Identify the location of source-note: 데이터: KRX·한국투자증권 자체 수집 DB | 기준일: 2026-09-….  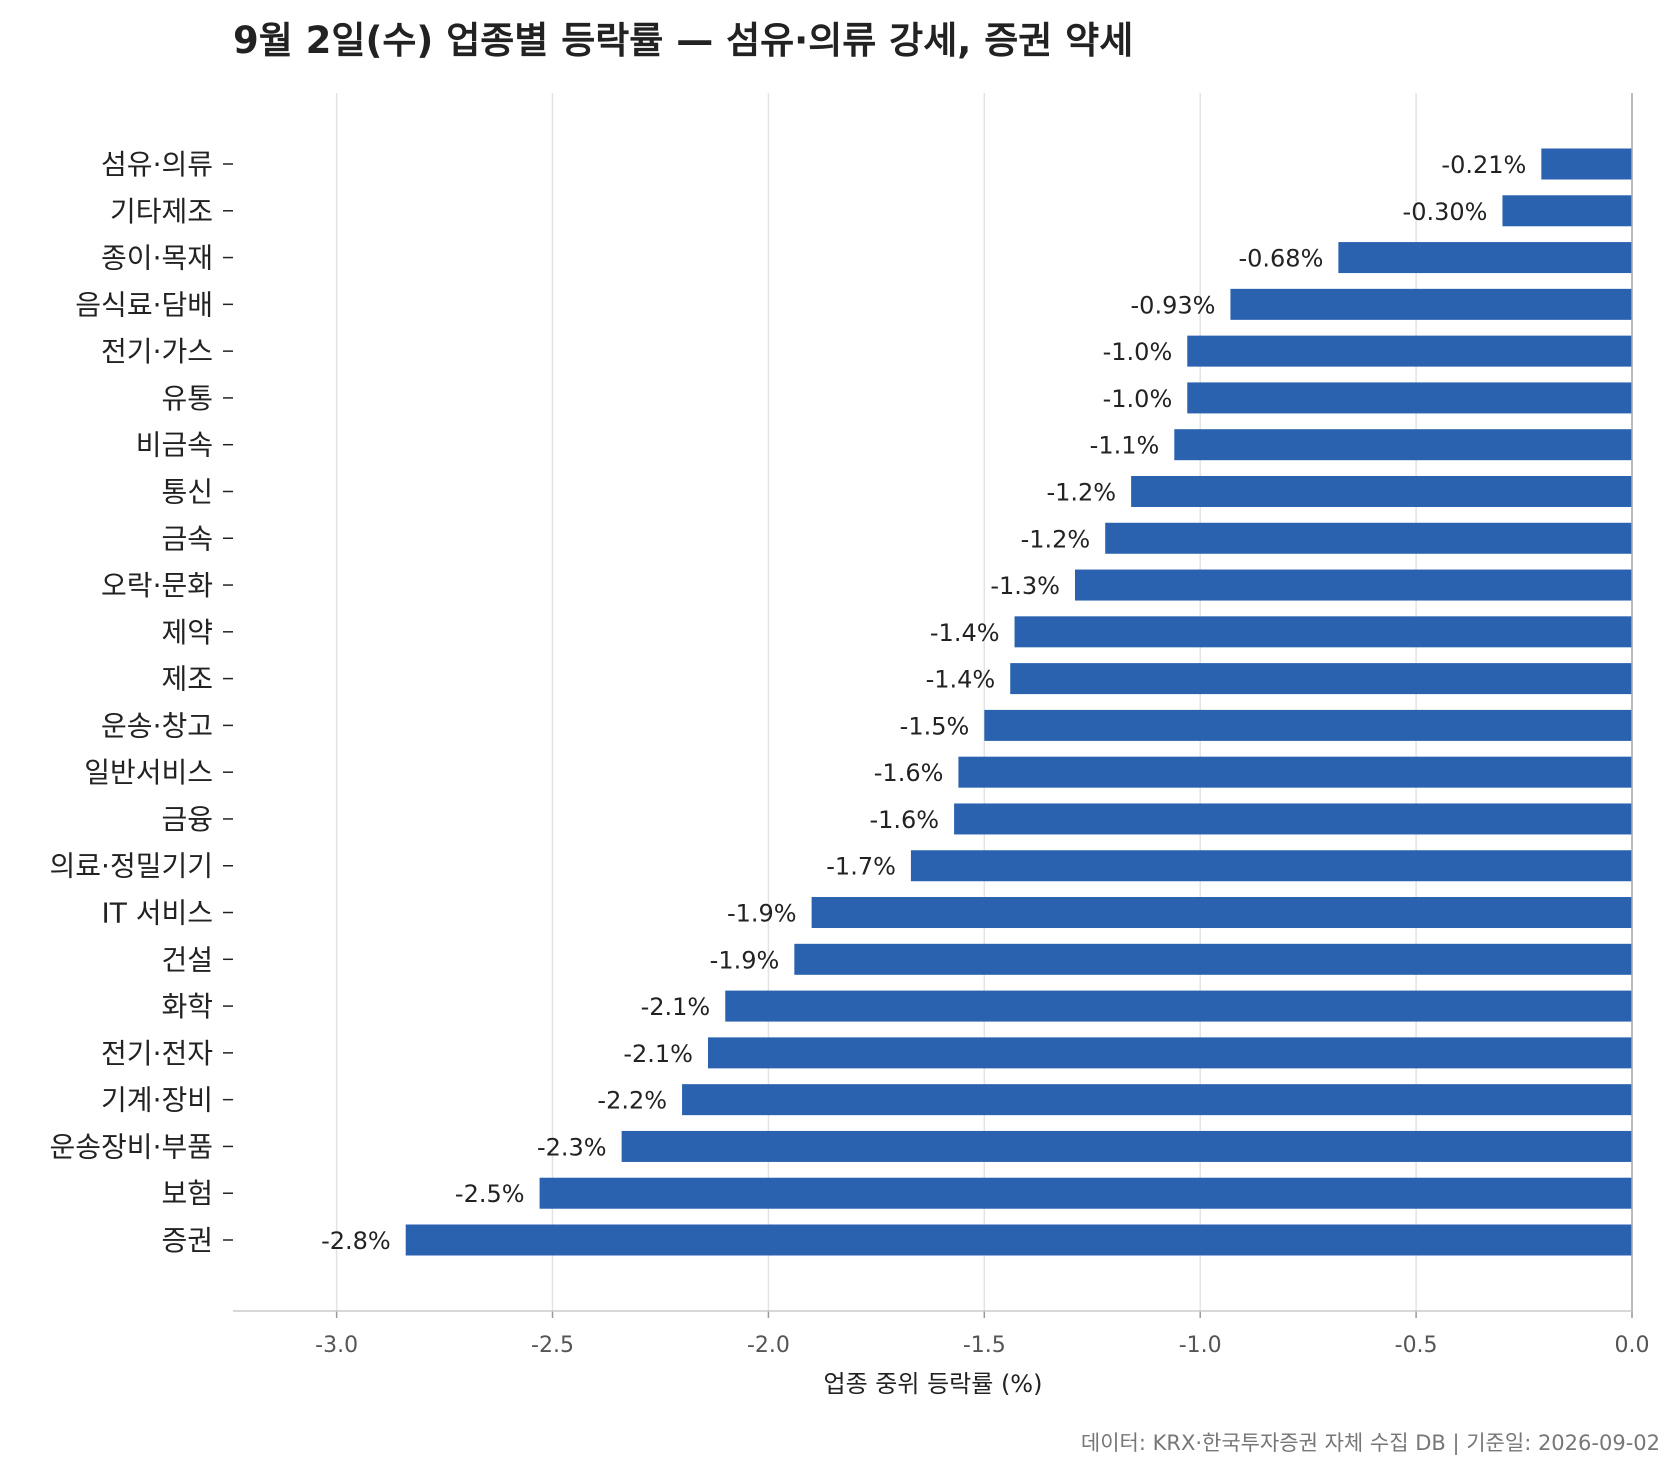
(1370, 1443).